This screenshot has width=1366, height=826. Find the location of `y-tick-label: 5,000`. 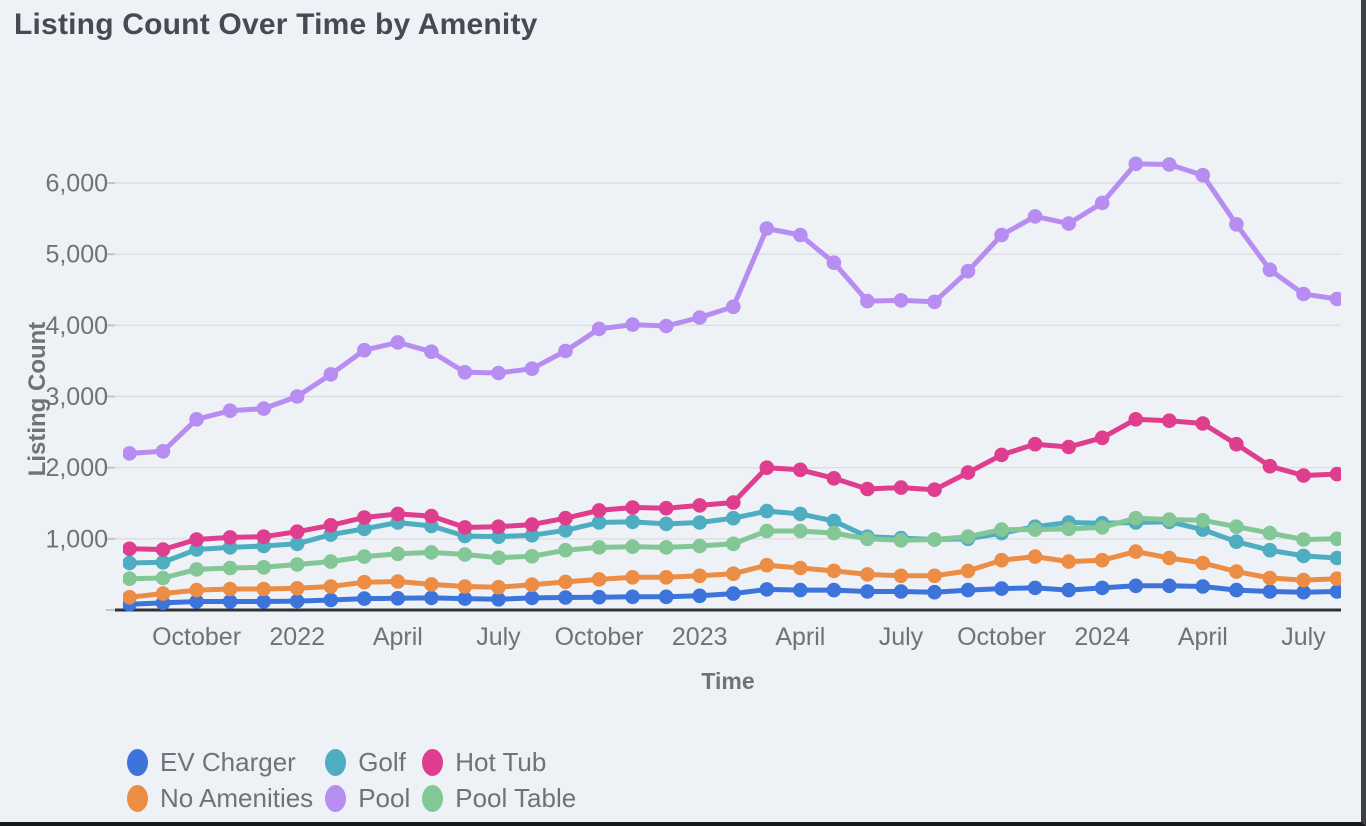

y-tick-label: 5,000 is located at coordinates (76, 255).